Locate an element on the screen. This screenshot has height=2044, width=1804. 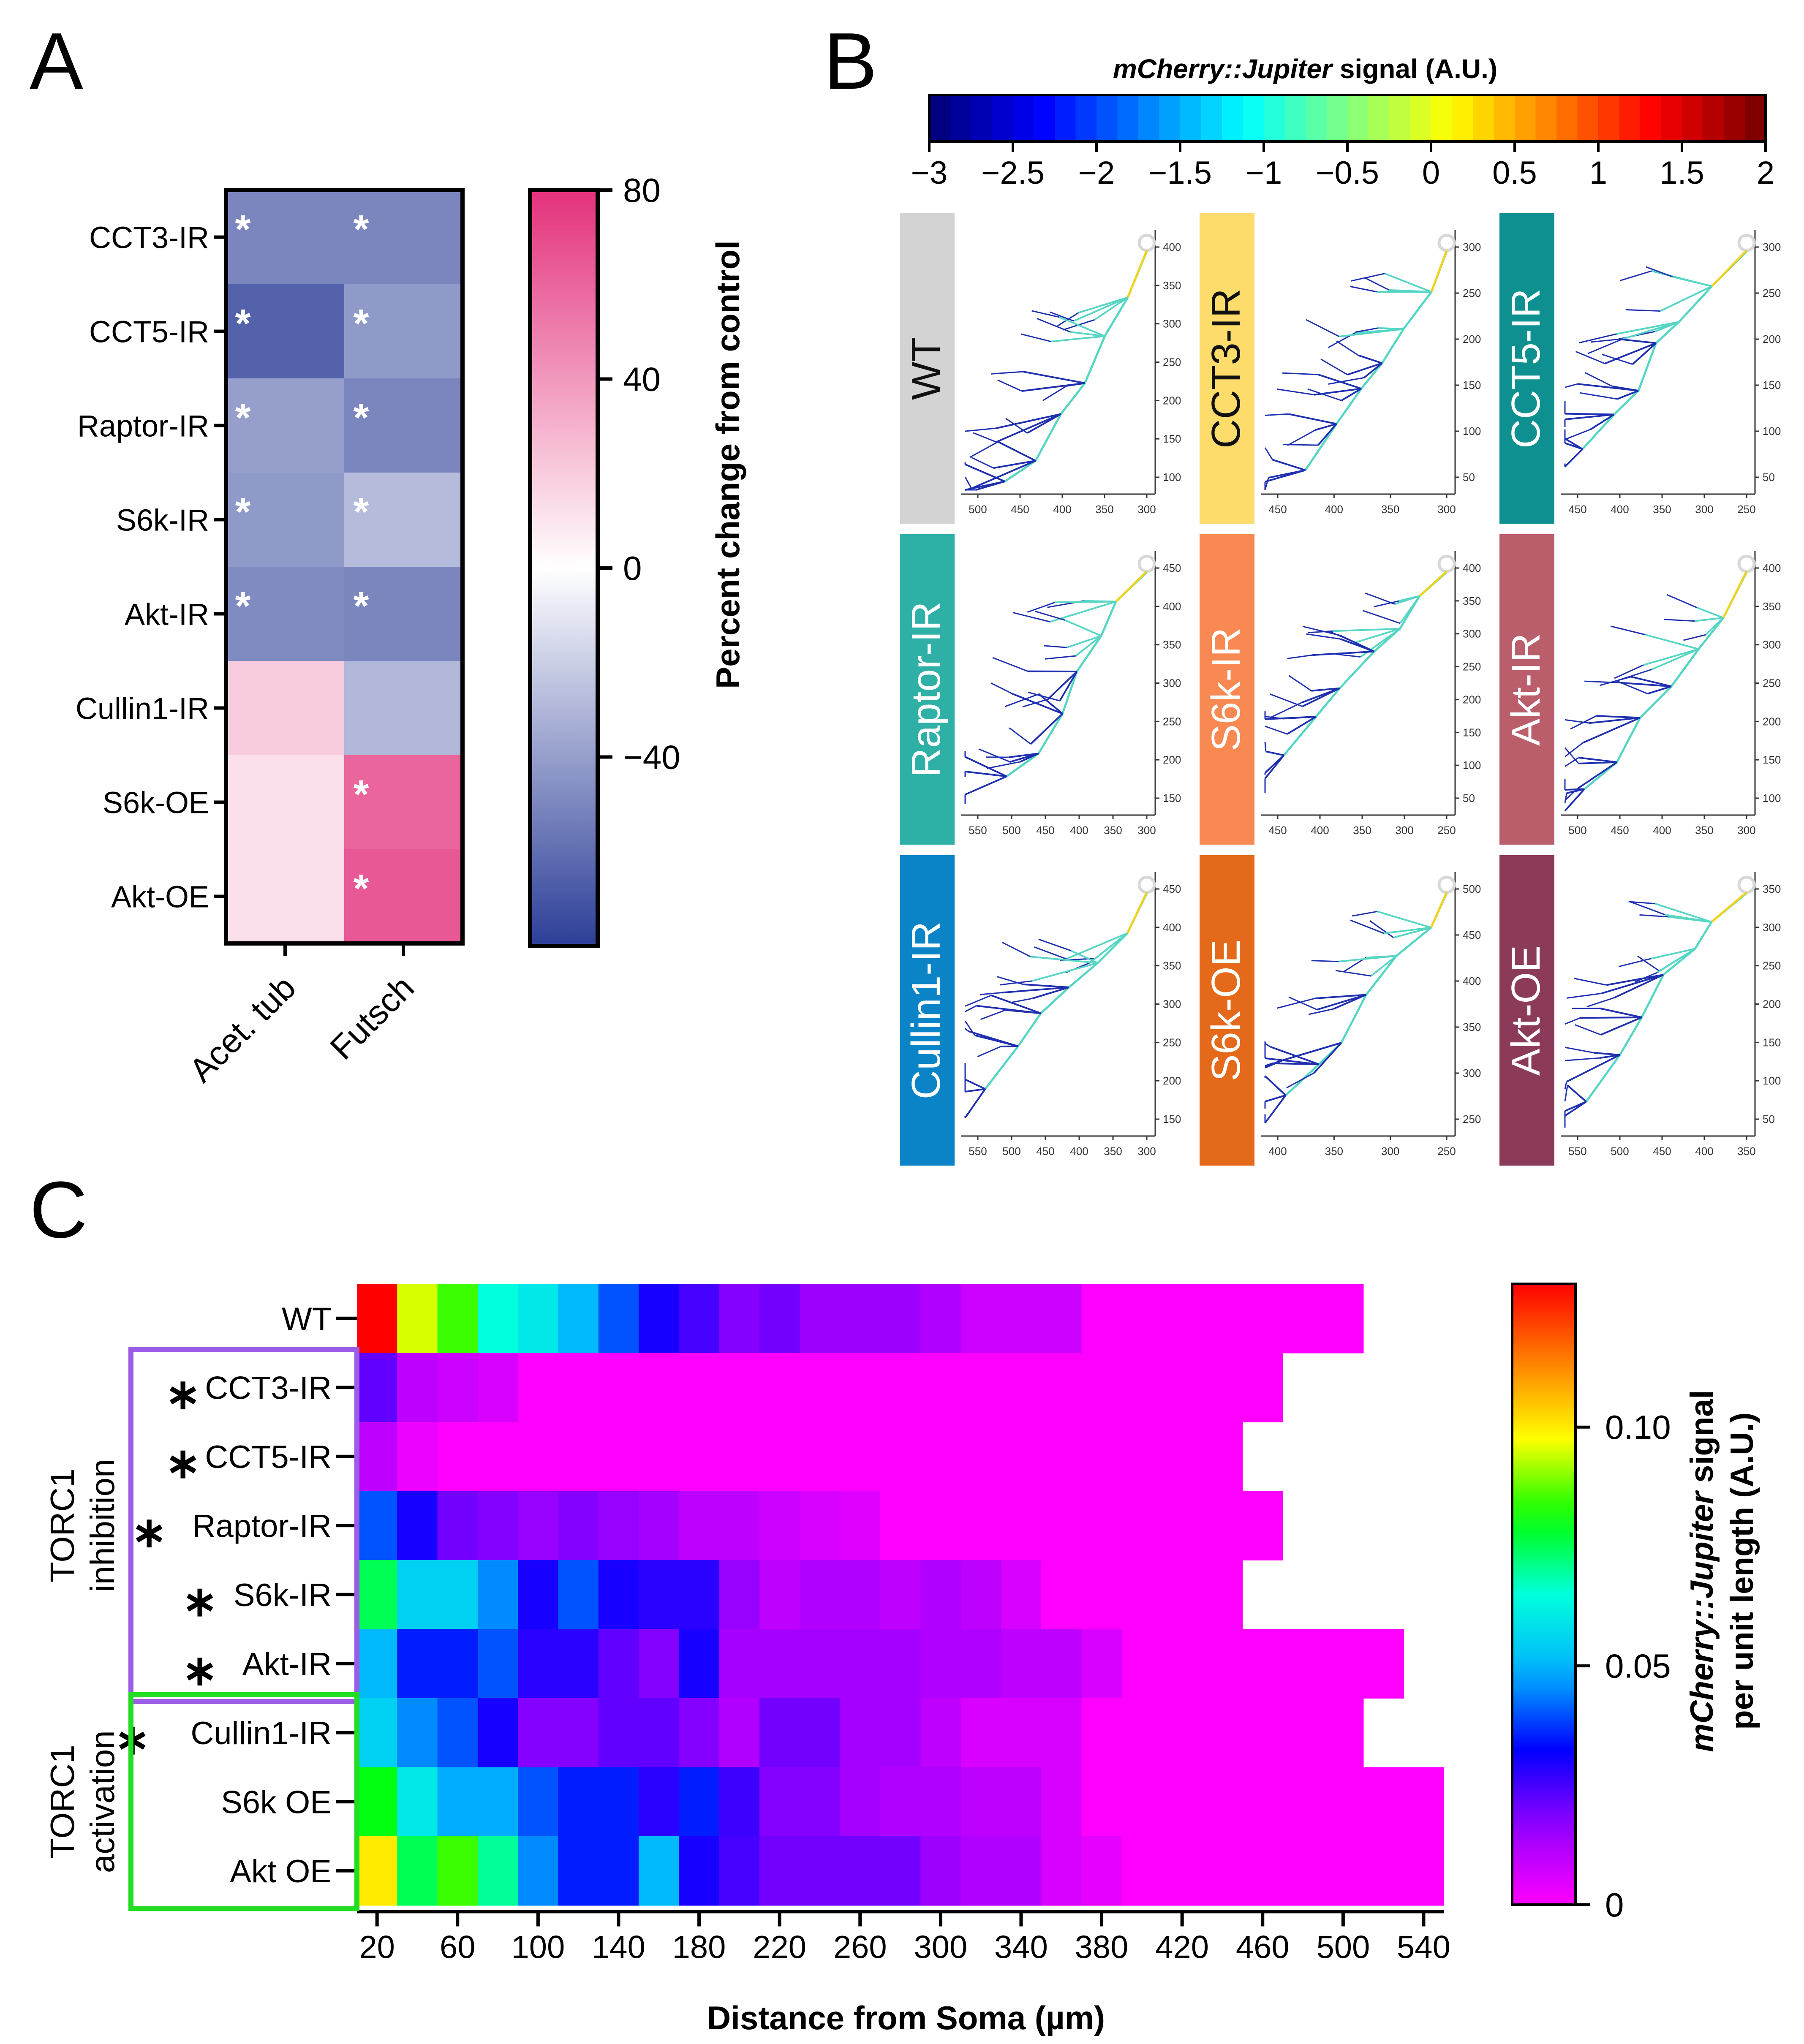
tile-x-tick-label: 350 is located at coordinates (1362, 831).